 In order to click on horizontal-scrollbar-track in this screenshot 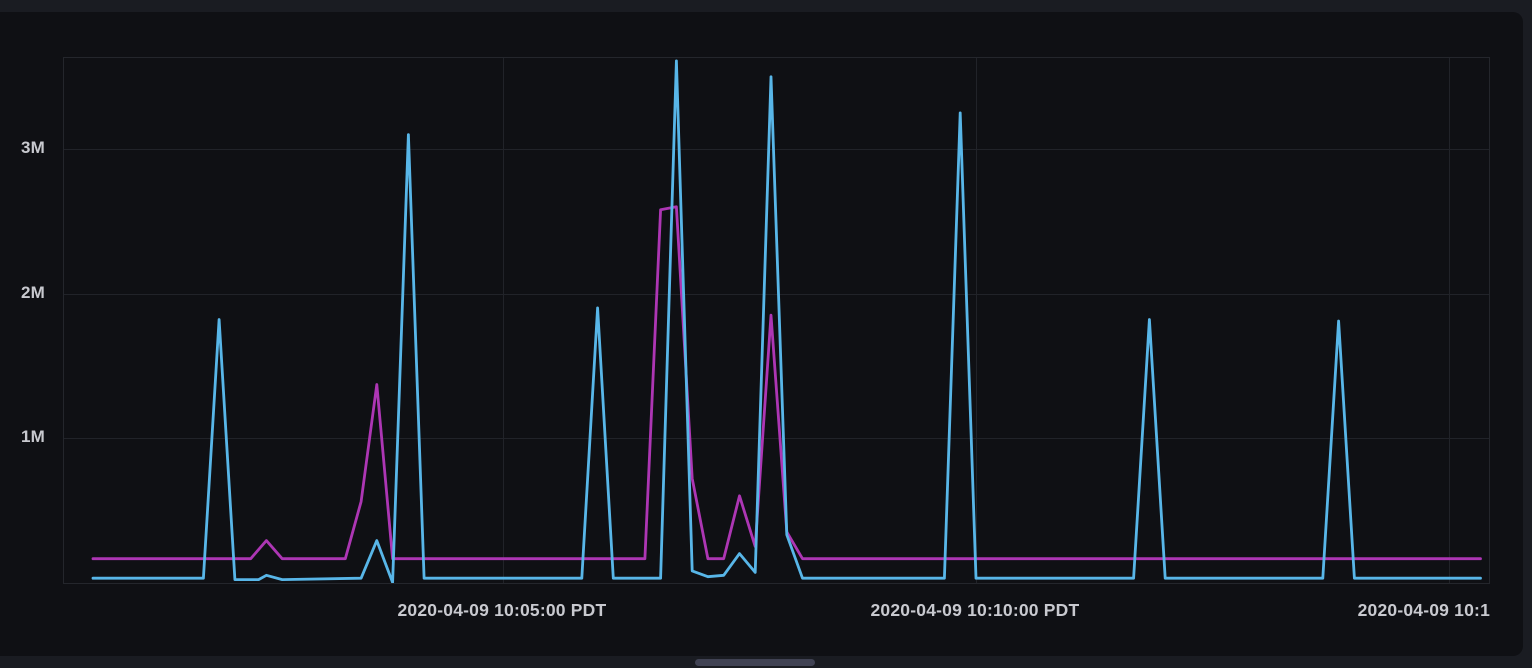, I will do `click(766, 662)`.